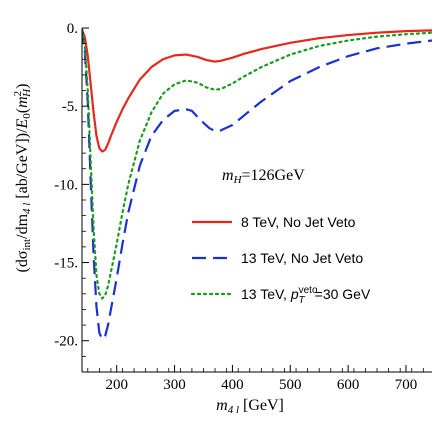 This screenshot has height=421, width=436. What do you see at coordinates (22, 225) in the screenshot?
I see `y-label-mid: /dm` at bounding box center [22, 225].